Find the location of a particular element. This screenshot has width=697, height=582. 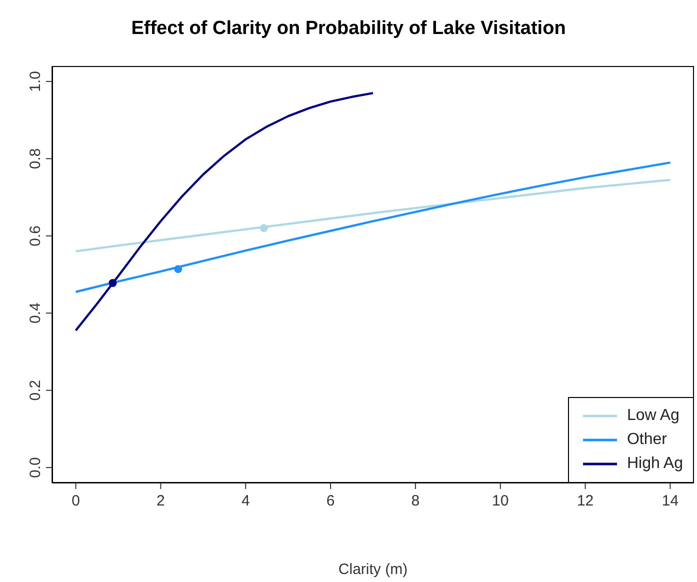

legend-label: High Ag is located at coordinates (654, 464).